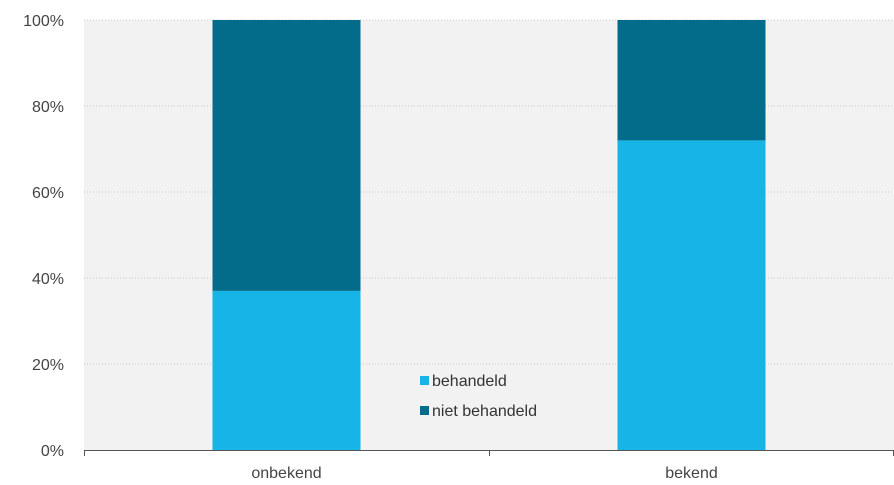  Describe the element at coordinates (43, 21) in the screenshot. I see `y-tick-label: 100%` at that location.